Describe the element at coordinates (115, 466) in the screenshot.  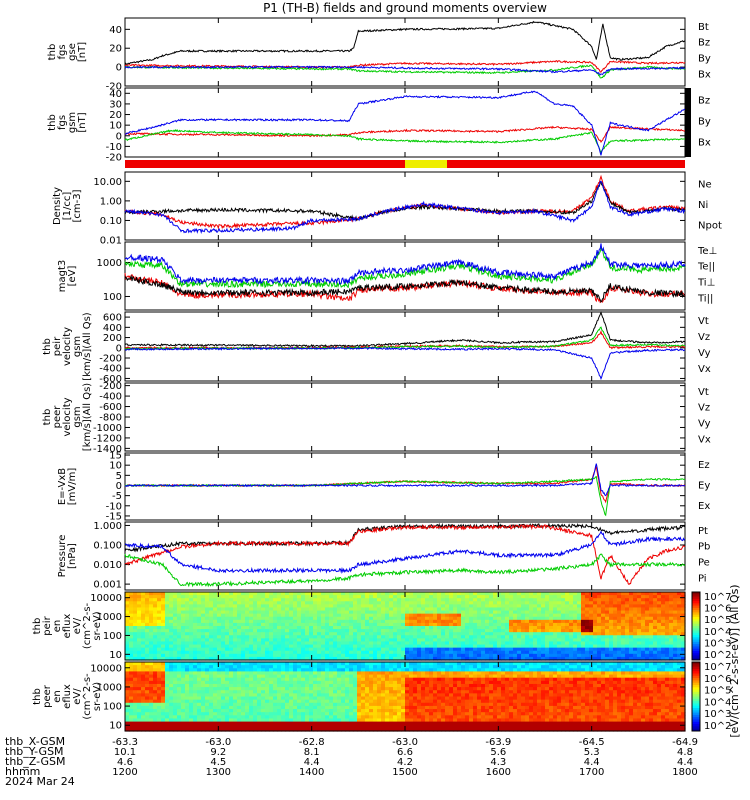
I see `ytick-label: 10` at that location.